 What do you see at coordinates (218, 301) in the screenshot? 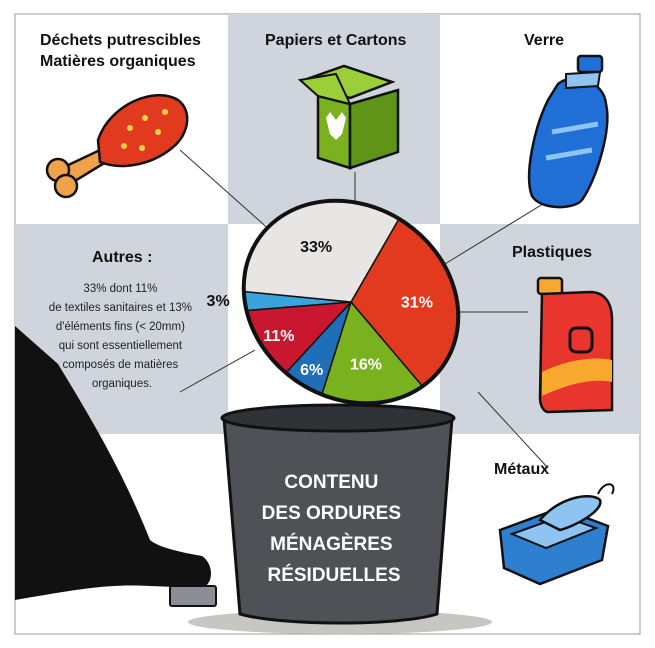
I see `pie-slice-label: 3%` at bounding box center [218, 301].